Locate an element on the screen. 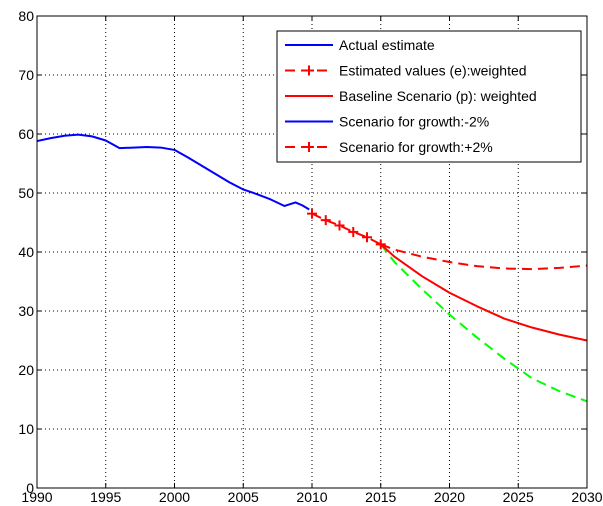  x-tick-label: 2030 is located at coordinates (586, 497).